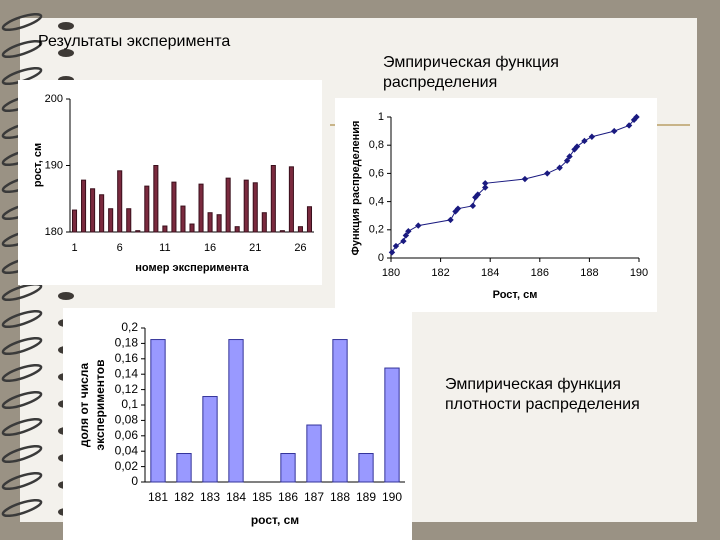 This screenshot has width=720, height=540. What do you see at coordinates (158, 497) in the screenshot?
I see `x-tick-label: 181` at bounding box center [158, 497].